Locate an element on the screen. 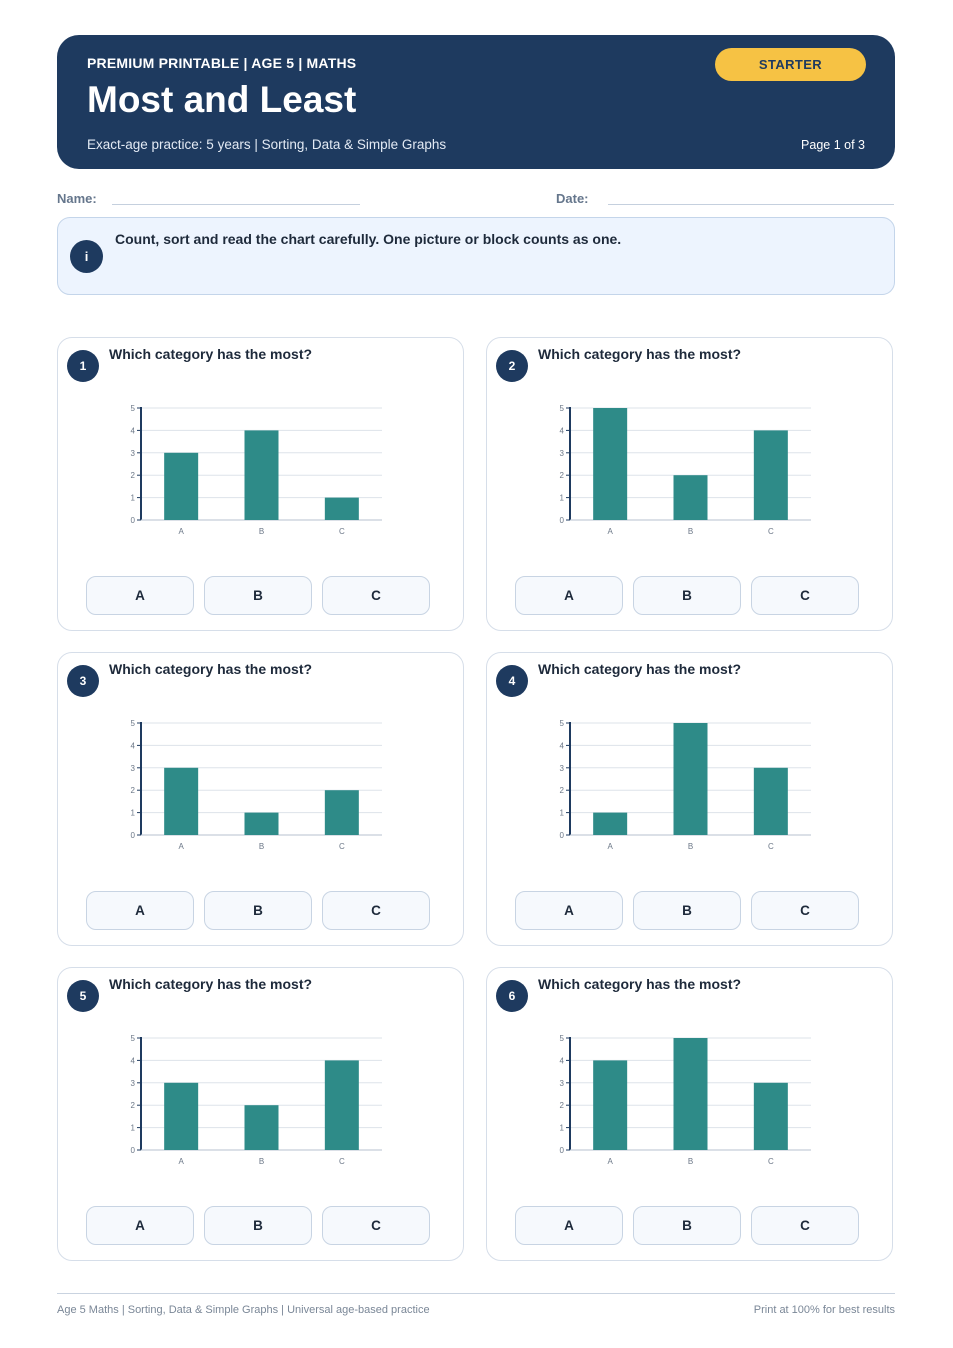 Image resolution: width=953 pixels, height=1348 pixels. question-number: 1 is located at coordinates (83, 366).